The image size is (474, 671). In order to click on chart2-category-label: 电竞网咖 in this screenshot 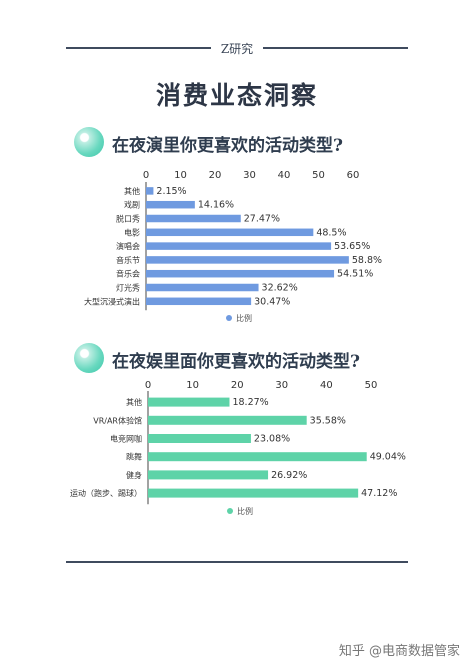, I will do `click(126, 439)`.